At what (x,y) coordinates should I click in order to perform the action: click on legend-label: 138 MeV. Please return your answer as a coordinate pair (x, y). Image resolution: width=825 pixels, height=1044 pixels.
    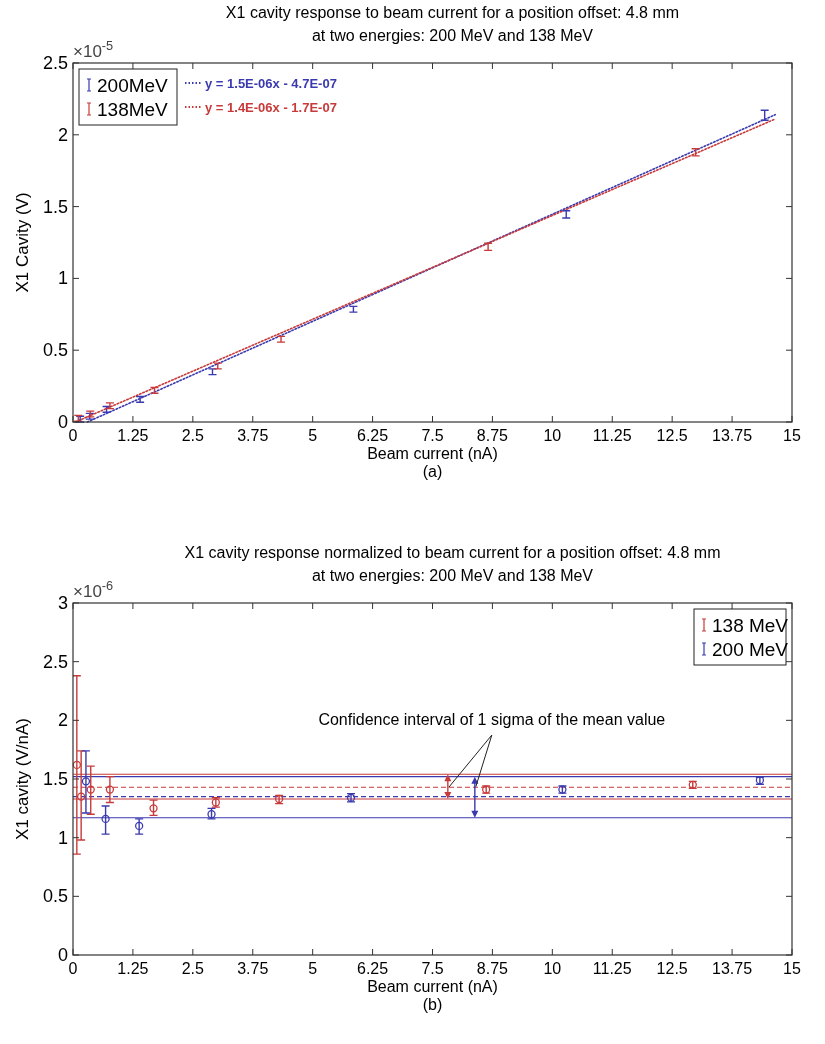
    Looking at the image, I should click on (750, 625).